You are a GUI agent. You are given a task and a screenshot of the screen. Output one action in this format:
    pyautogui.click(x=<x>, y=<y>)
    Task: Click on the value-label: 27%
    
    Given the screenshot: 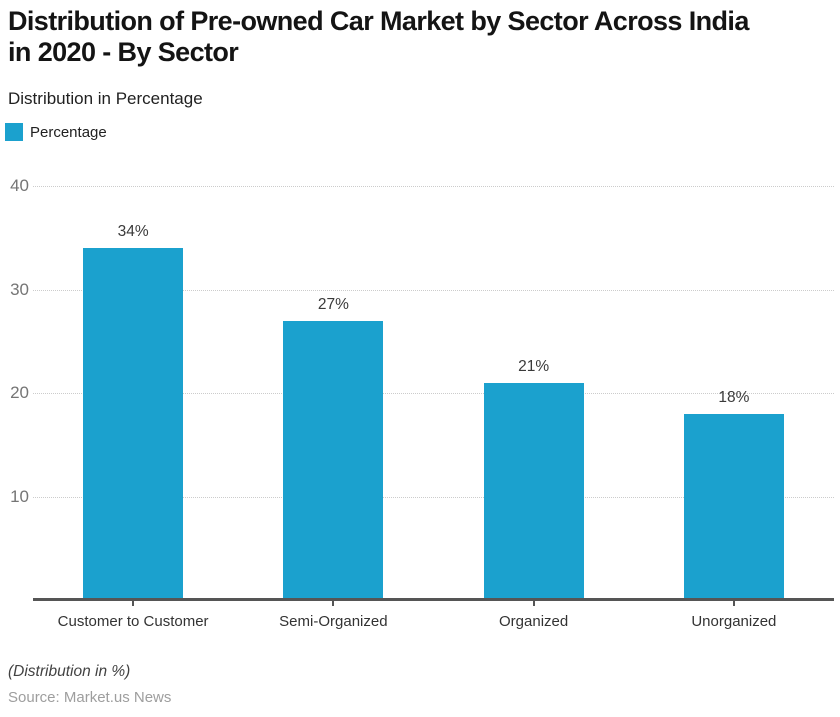 What is the action you would take?
    pyautogui.click(x=333, y=304)
    